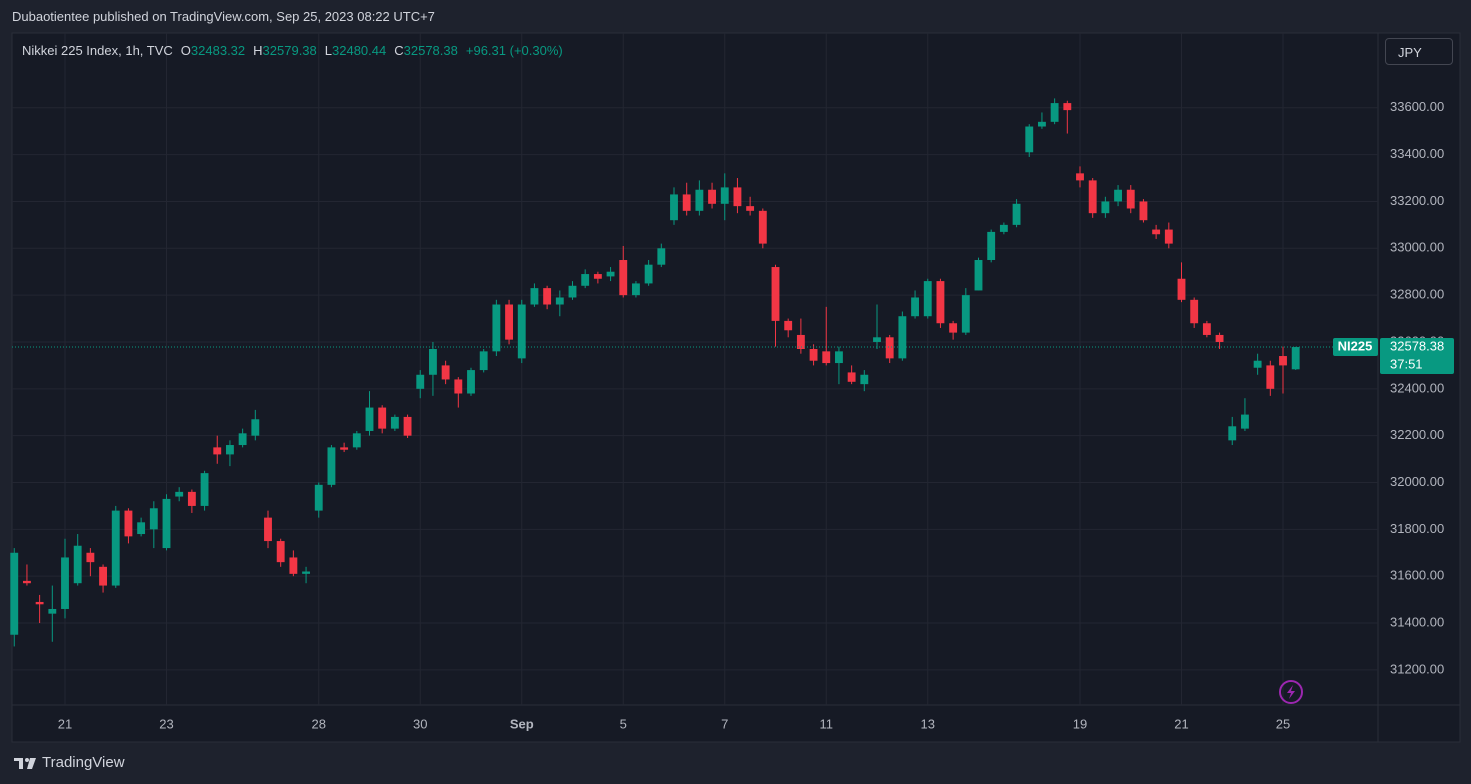  What do you see at coordinates (359, 50) in the screenshot?
I see `ohlc-value: 32480.44` at bounding box center [359, 50].